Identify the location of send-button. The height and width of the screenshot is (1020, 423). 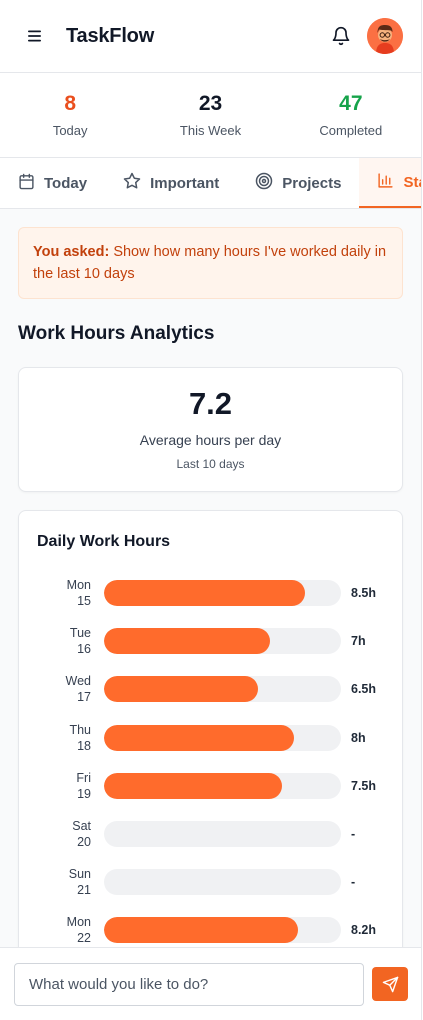
(390, 984).